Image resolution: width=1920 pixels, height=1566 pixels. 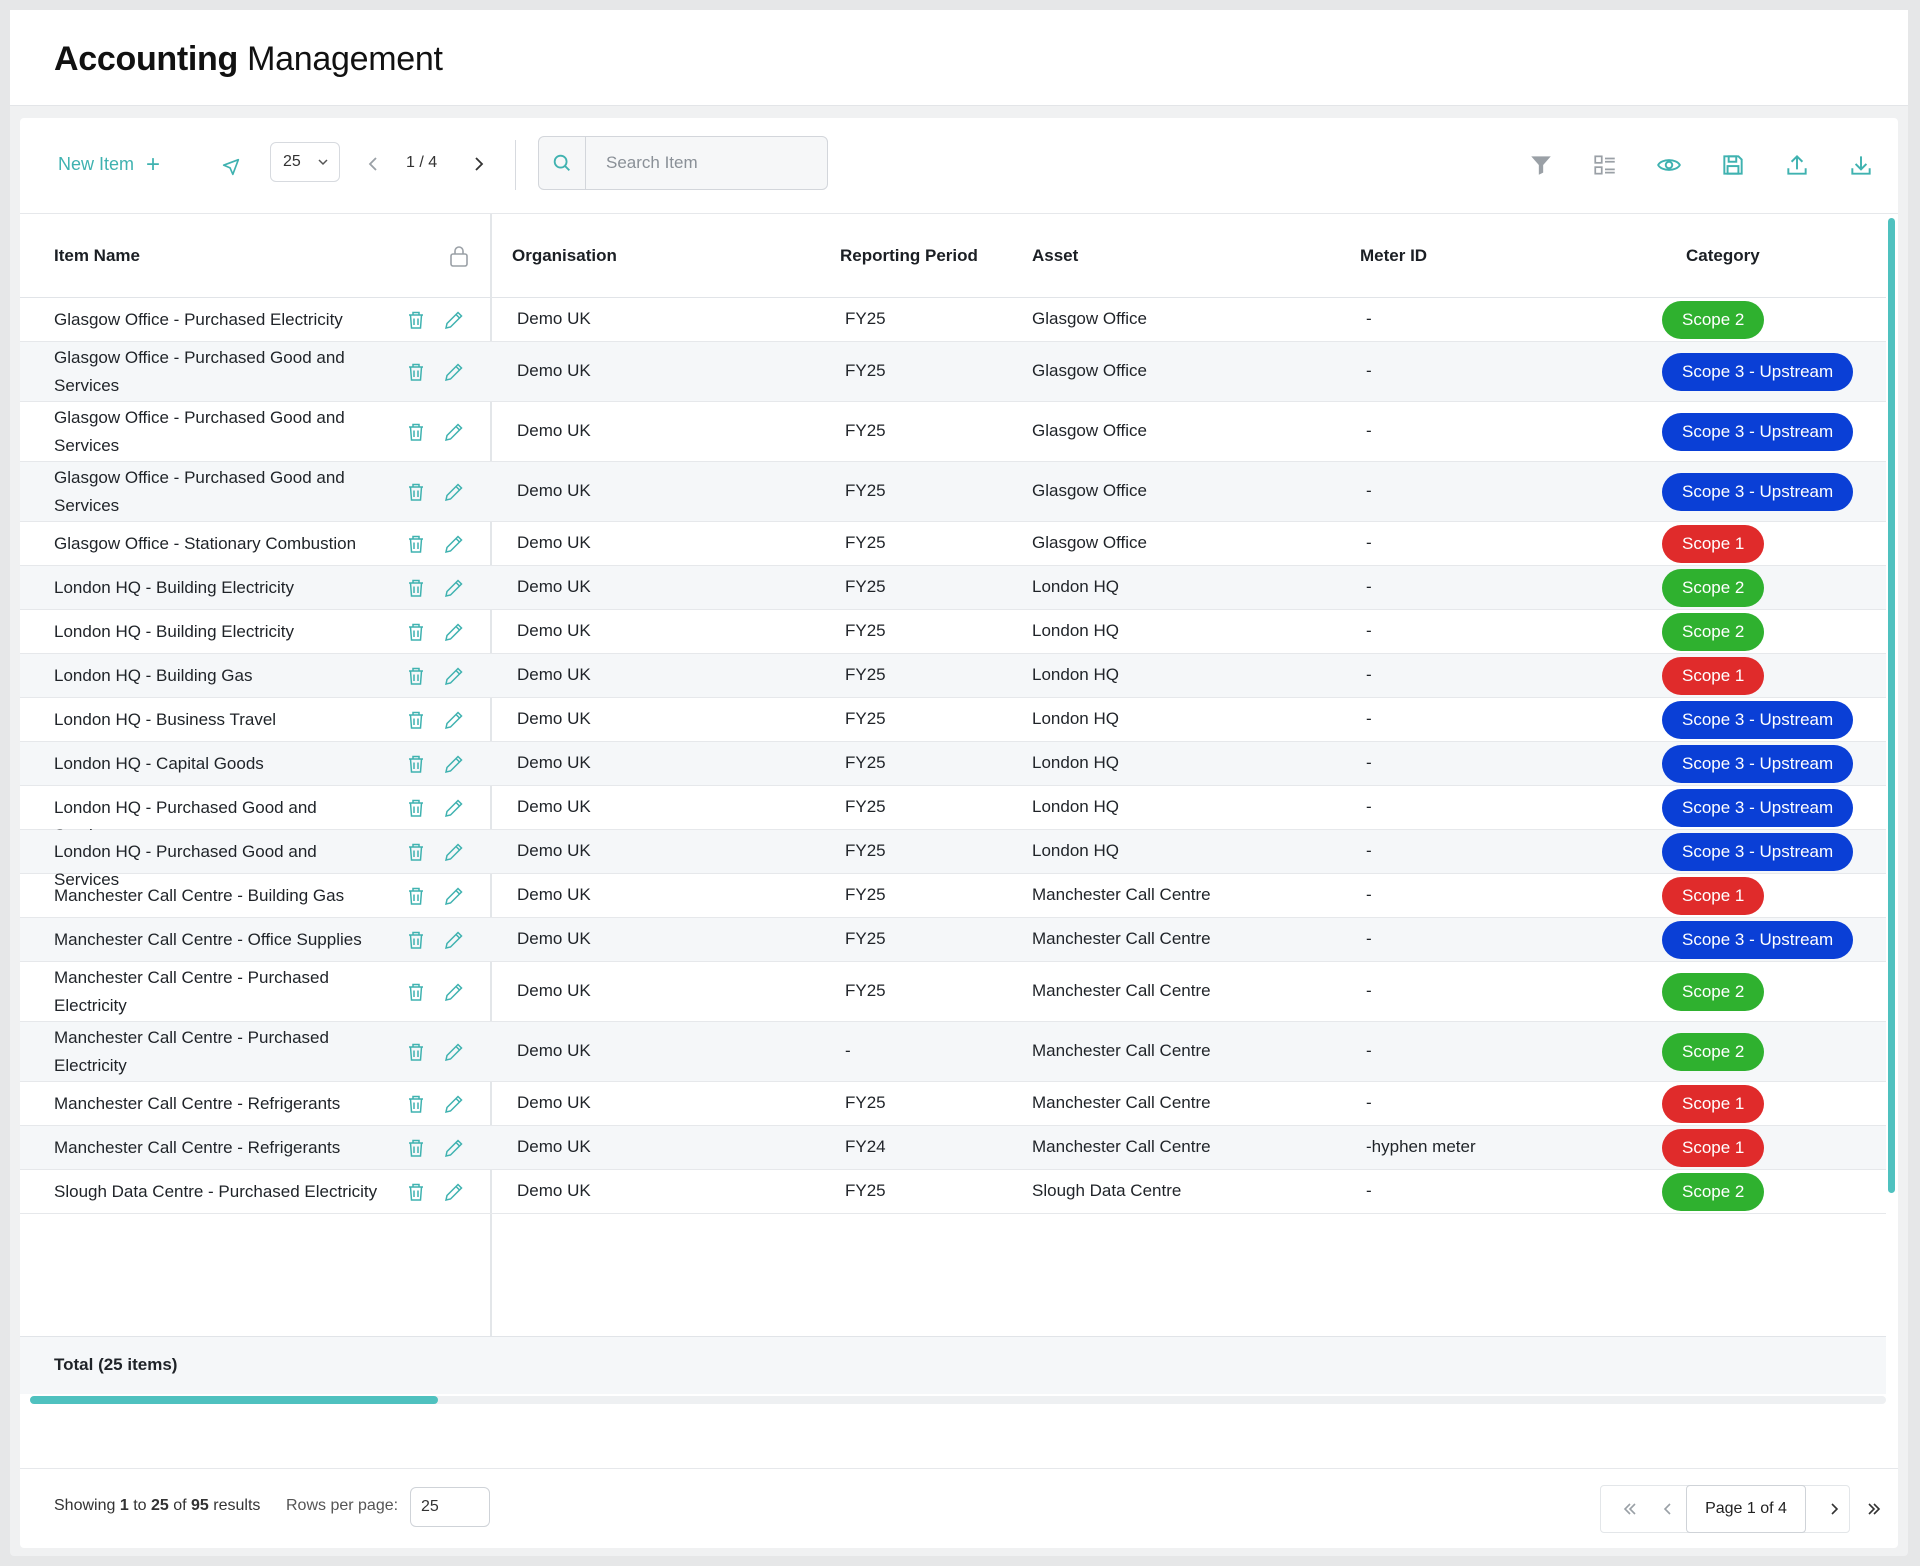 I want to click on column-header-reporting-period: Reporting Period, so click(x=909, y=255).